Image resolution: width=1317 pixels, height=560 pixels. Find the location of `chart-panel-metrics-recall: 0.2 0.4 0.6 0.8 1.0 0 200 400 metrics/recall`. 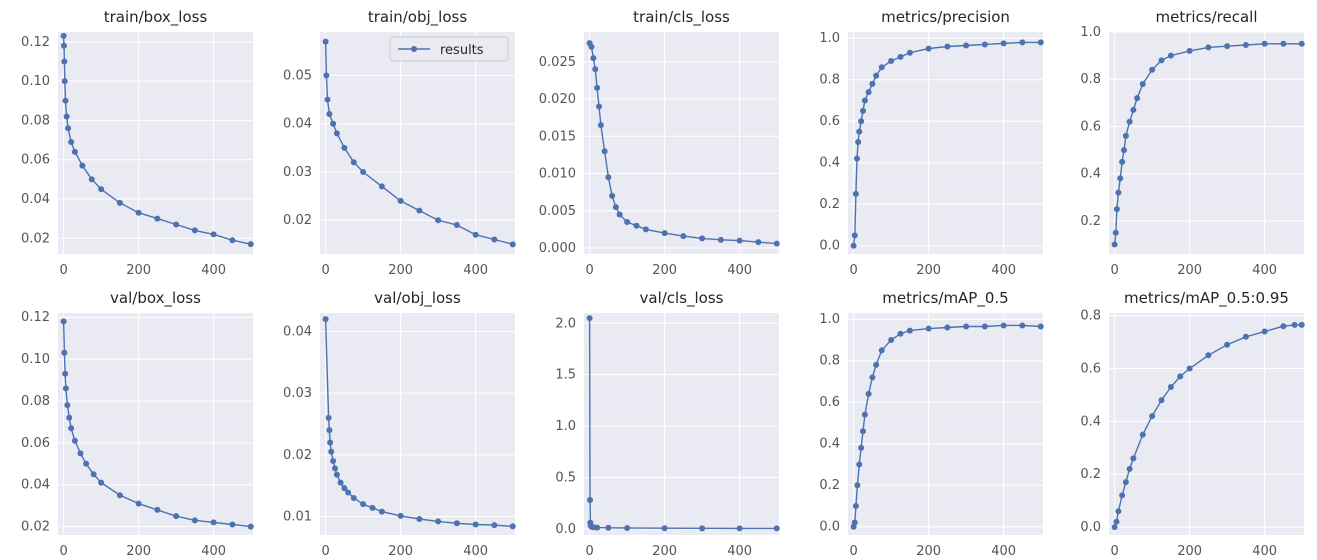

chart-panel-metrics-recall: 0.2 0.4 0.6 0.8 1.0 0 200 400 metrics/recall is located at coordinates (1192, 143).